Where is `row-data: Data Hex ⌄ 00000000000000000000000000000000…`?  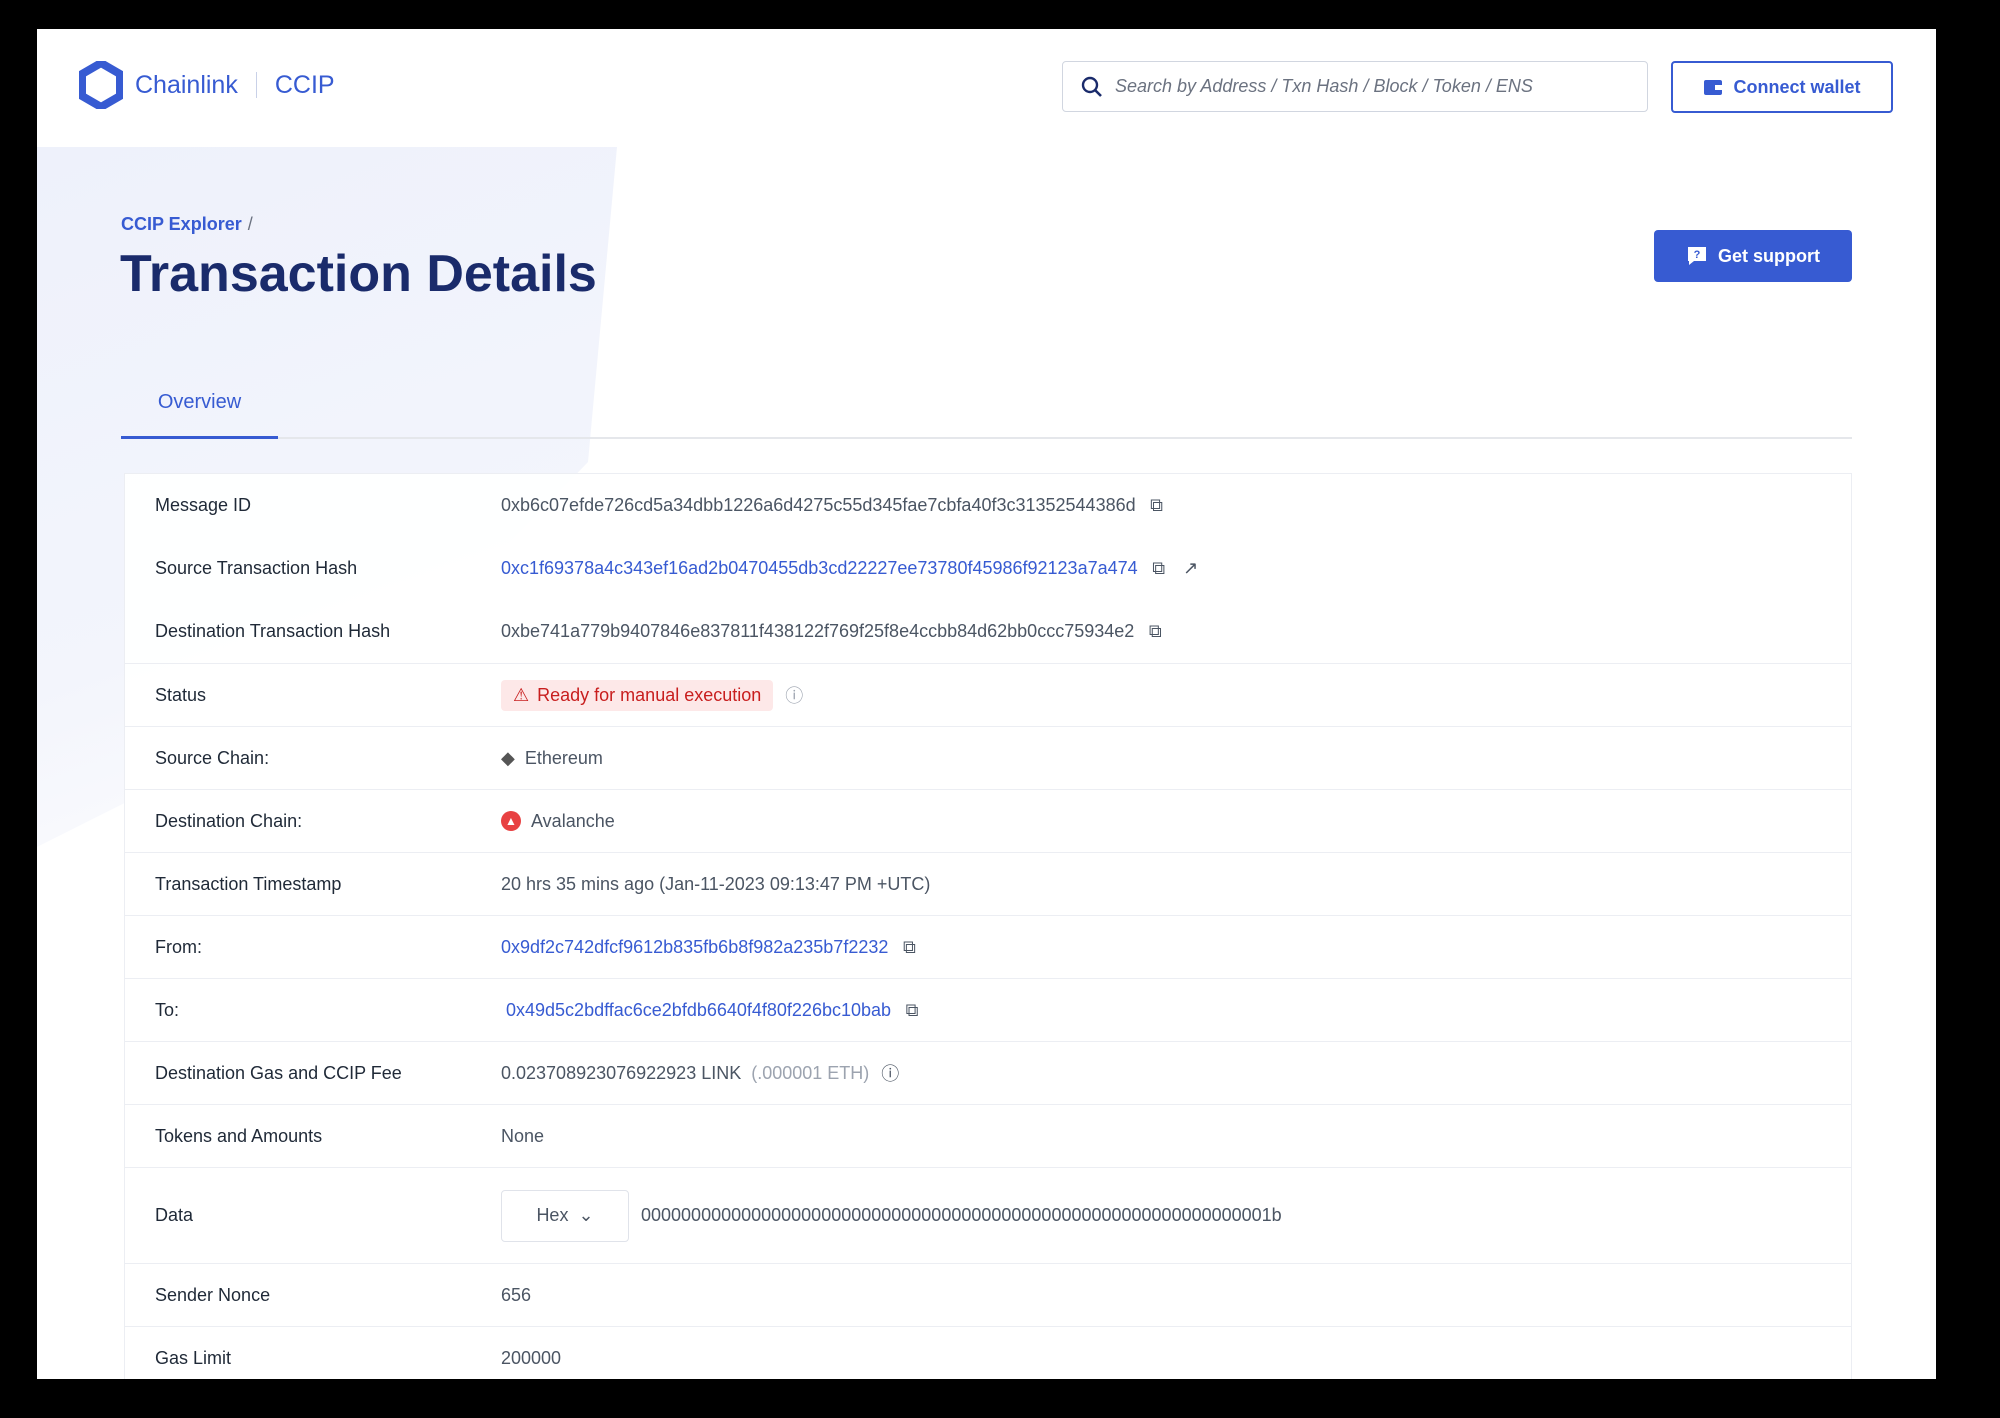
row-data: Data Hex ⌄ 00000000000000000000000000000000… is located at coordinates (988, 1215).